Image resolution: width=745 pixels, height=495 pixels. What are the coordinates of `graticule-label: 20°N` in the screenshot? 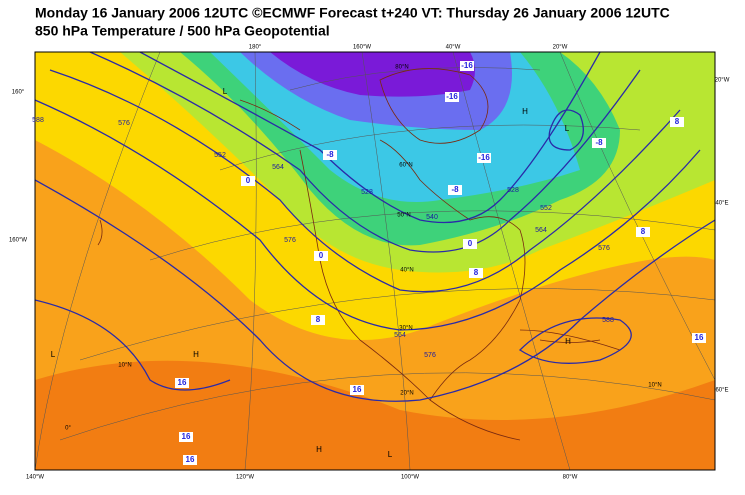 It's located at (406, 394).